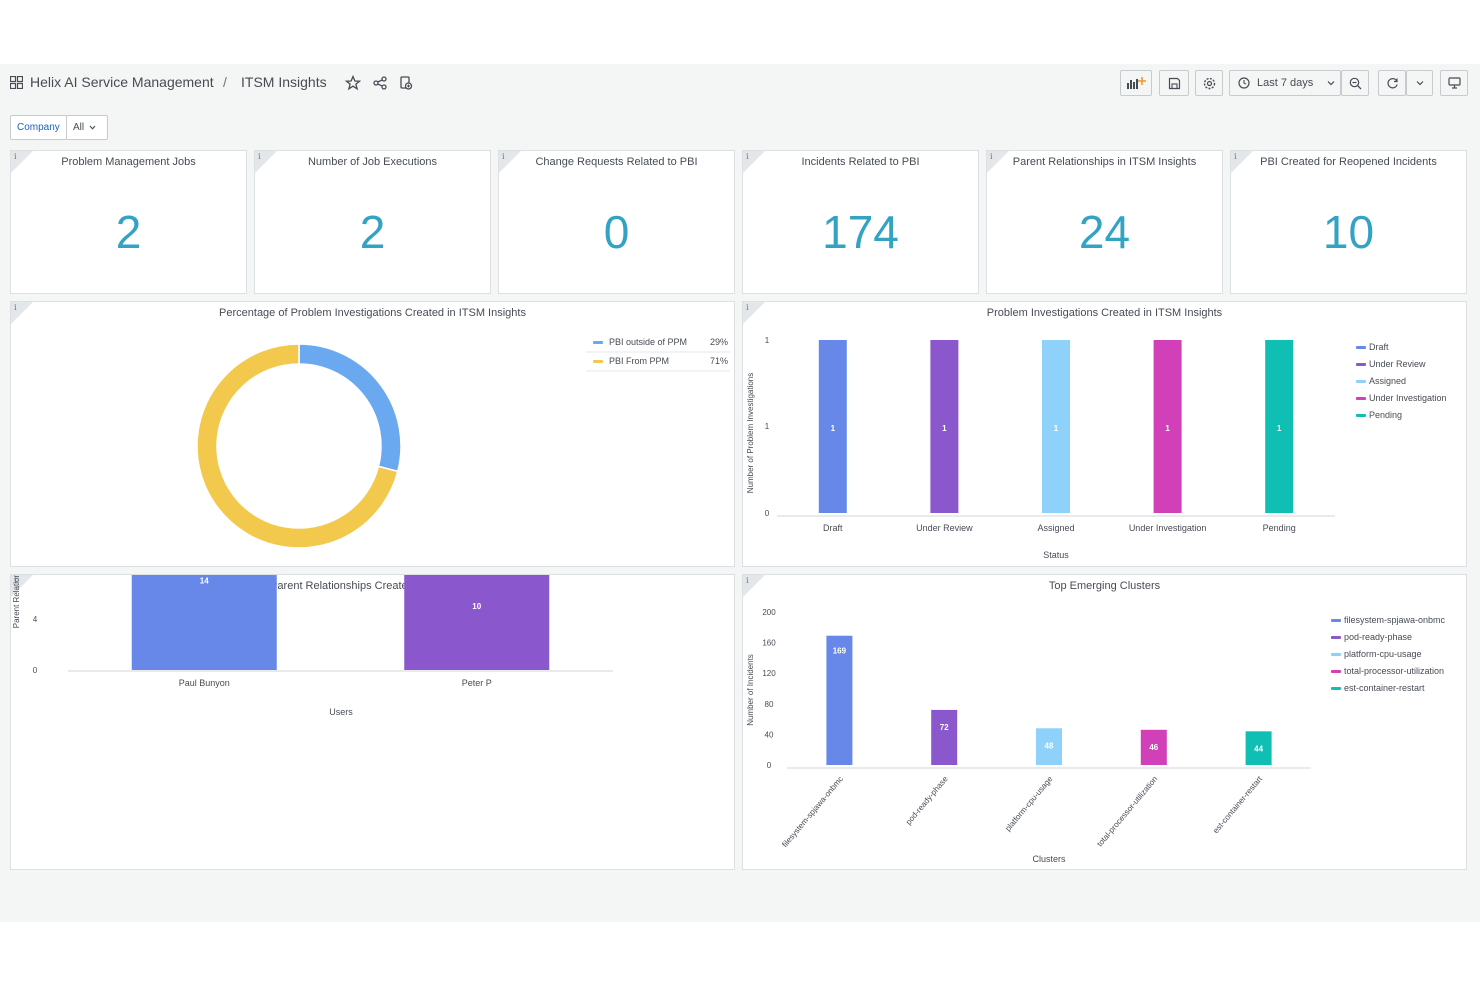  What do you see at coordinates (16, 601) in the screenshot?
I see `y-axis-label: Parent Relationships Created` at bounding box center [16, 601].